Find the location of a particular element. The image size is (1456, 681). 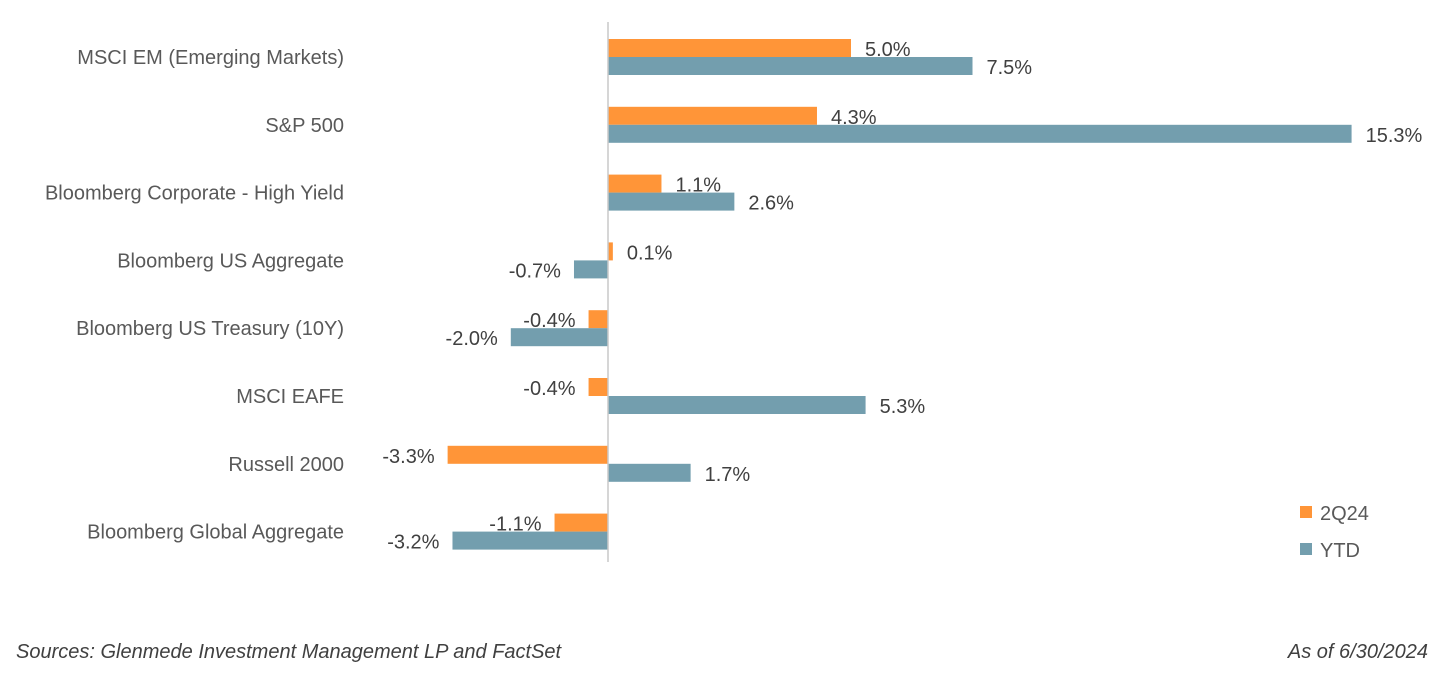

data-label: -2.0% is located at coordinates (472, 339).